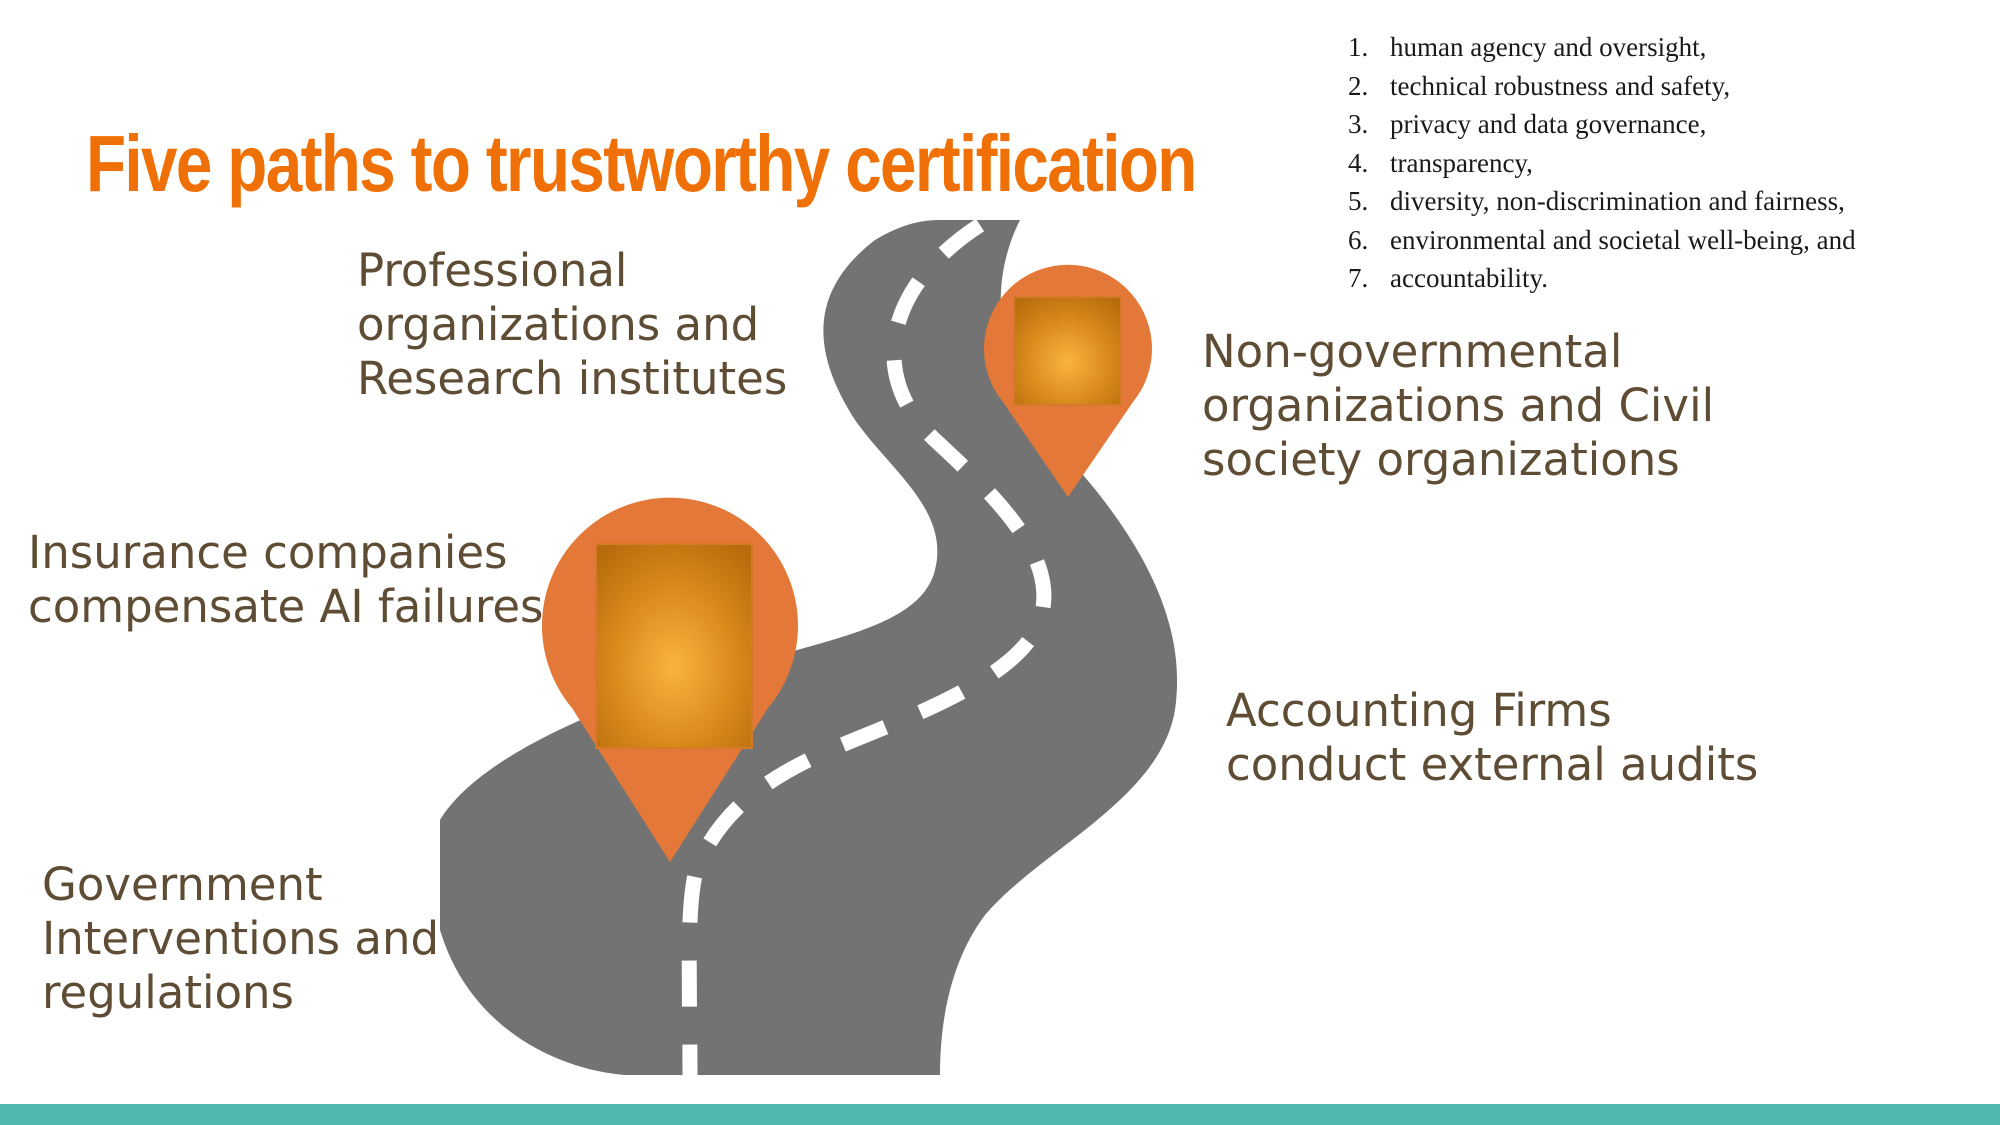 The image size is (2000, 1125). Describe the element at coordinates (268, 552) in the screenshot. I see `label-line: Insurance companies` at that location.